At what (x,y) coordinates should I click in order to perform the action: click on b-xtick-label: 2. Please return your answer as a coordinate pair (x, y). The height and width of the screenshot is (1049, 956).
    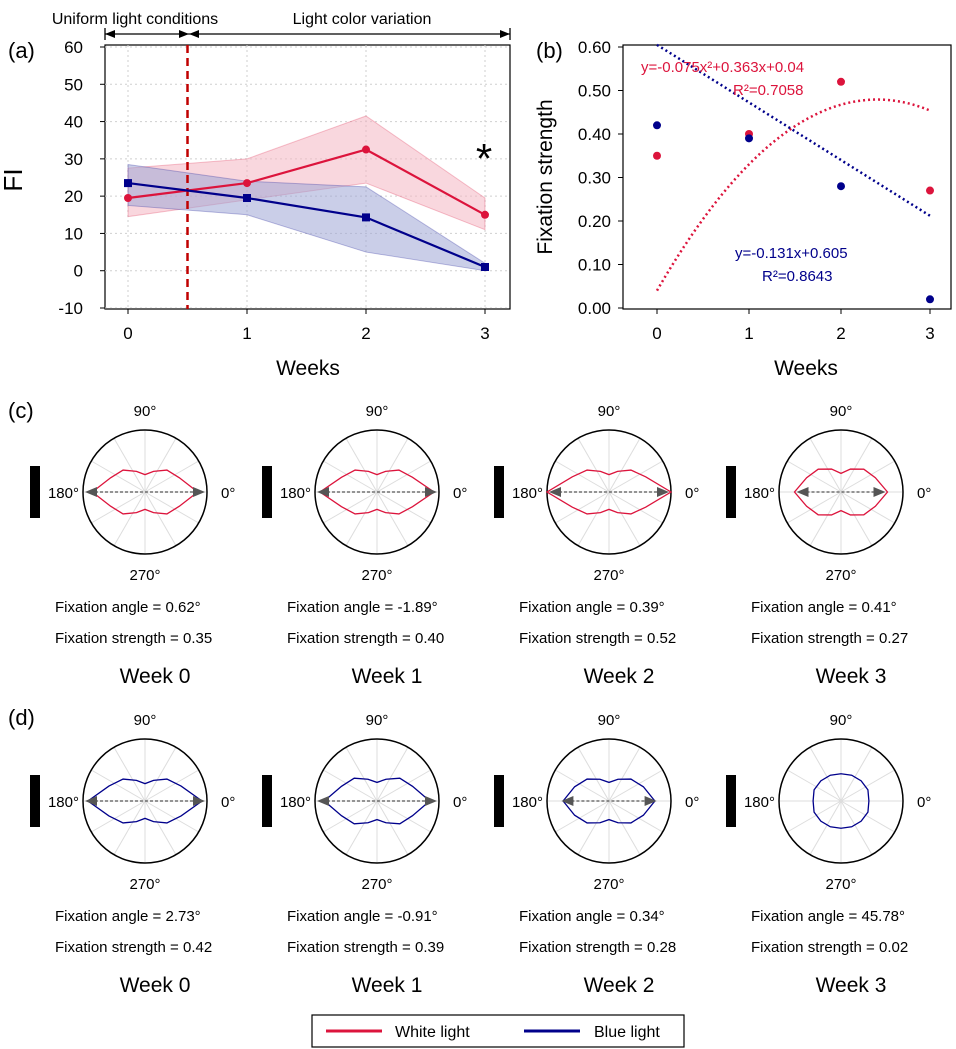
    Looking at the image, I should click on (840, 333).